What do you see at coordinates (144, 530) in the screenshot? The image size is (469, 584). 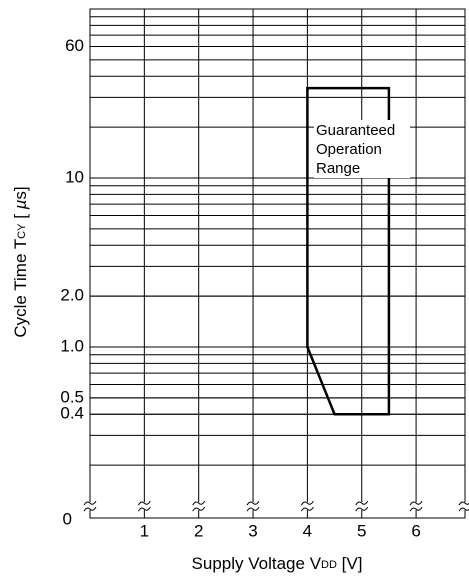 I see `x-tick-label: 1` at bounding box center [144, 530].